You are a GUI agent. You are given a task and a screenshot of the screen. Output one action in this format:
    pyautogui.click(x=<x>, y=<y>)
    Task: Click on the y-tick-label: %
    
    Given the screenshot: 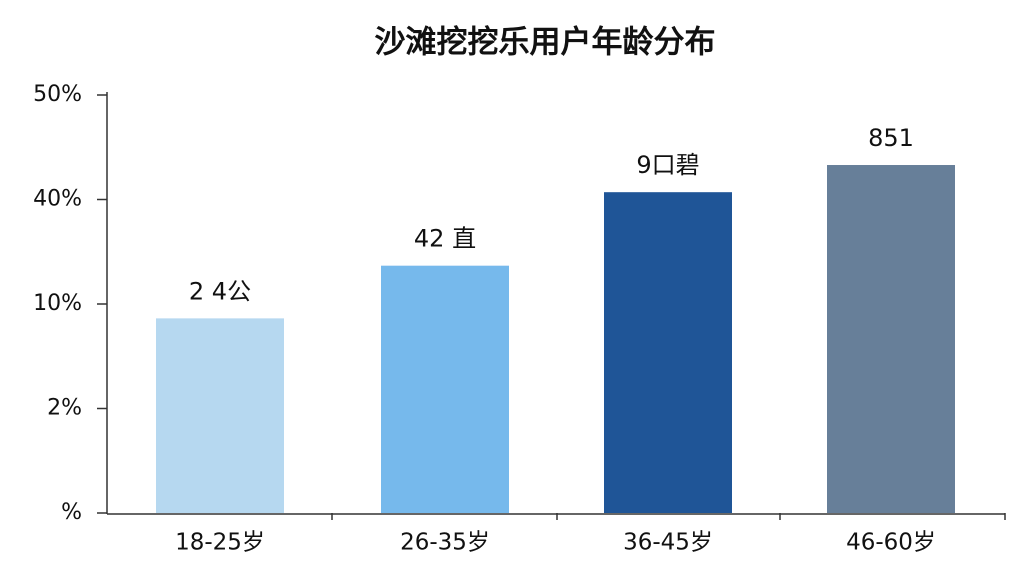 What is the action you would take?
    pyautogui.click(x=71, y=512)
    